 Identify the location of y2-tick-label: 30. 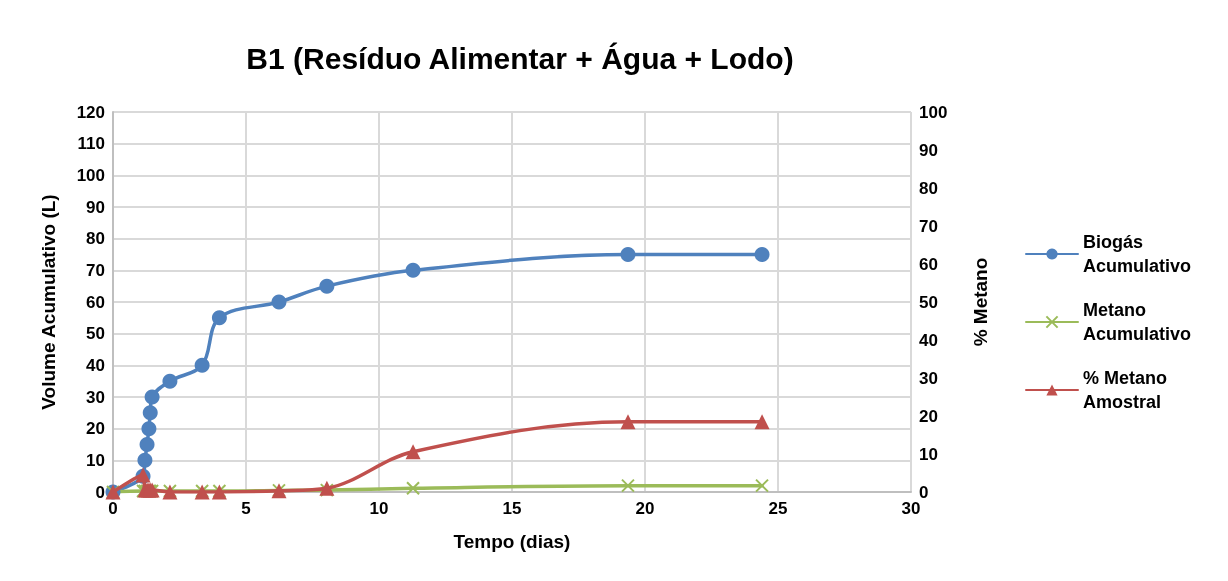
(928, 378).